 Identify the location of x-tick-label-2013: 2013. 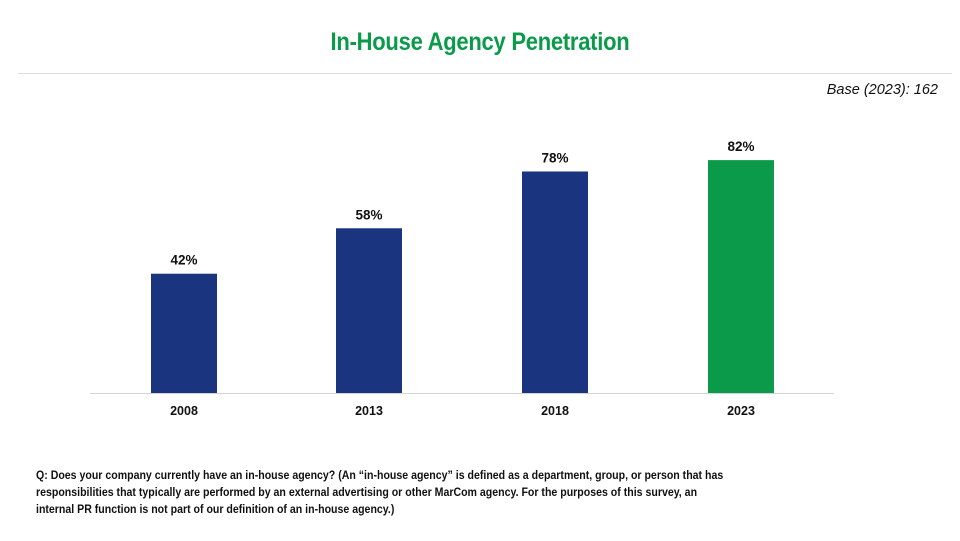
(369, 411).